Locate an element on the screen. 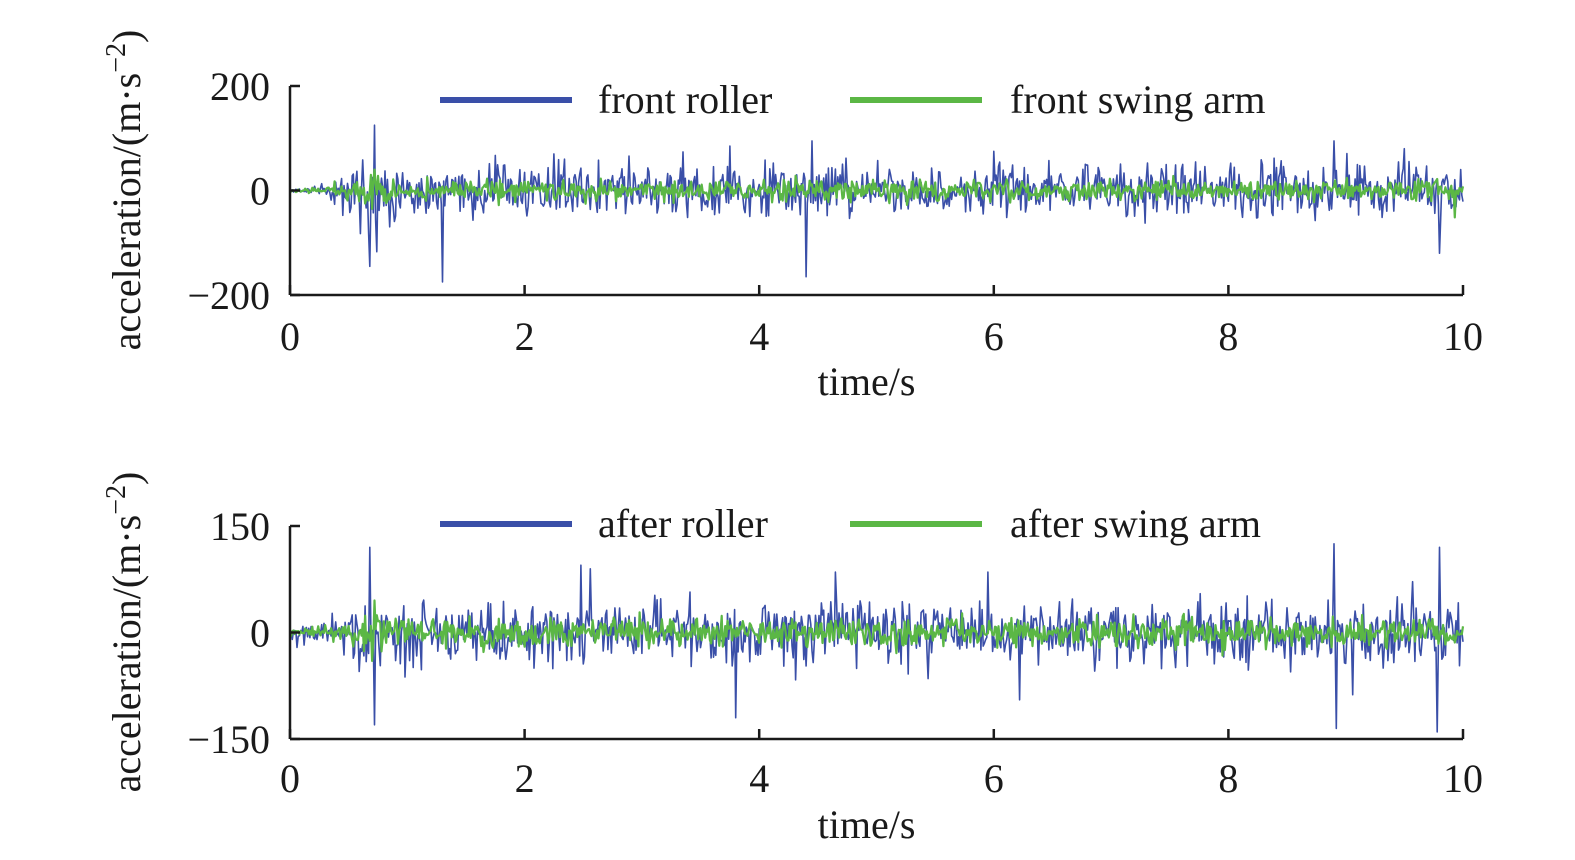  y-tick-label: 150 is located at coordinates (240, 526).